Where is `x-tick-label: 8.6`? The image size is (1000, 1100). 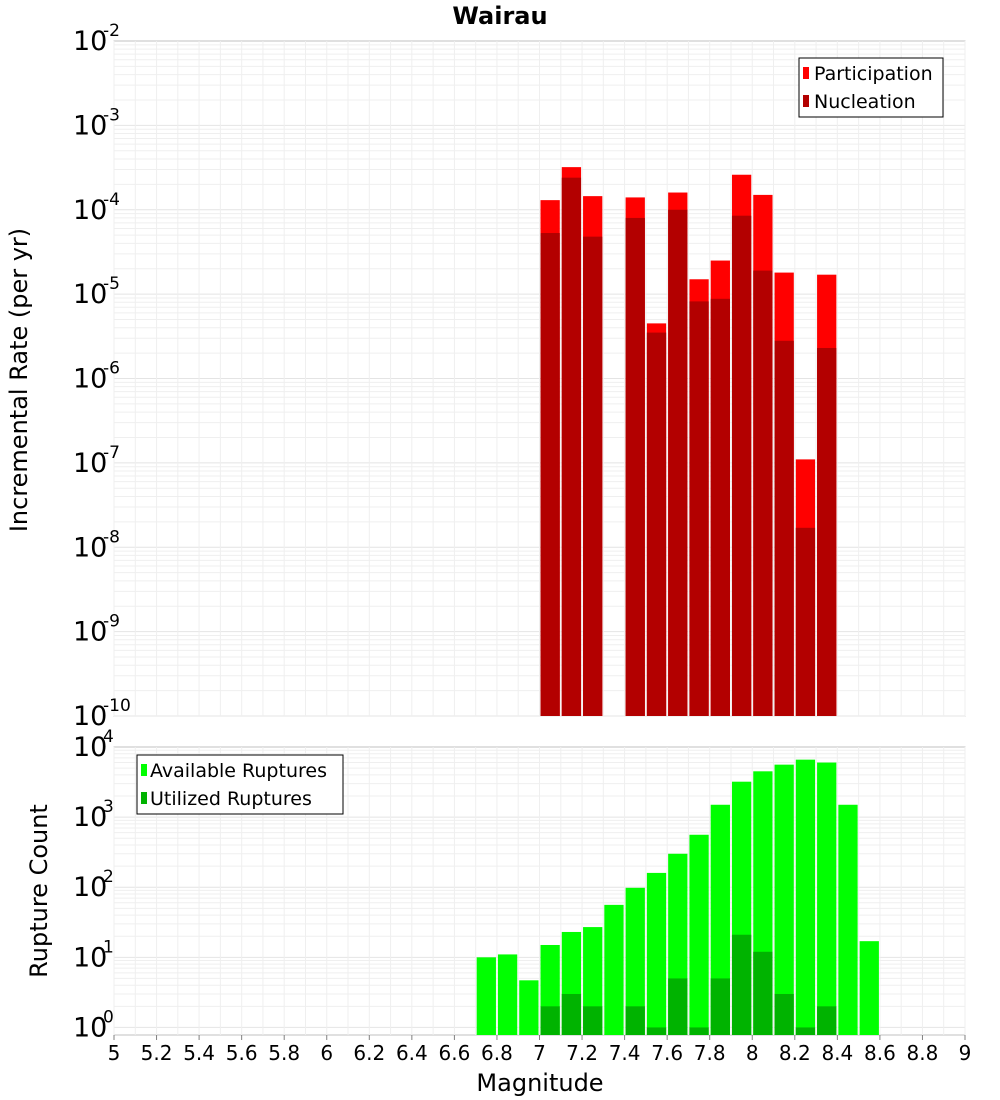
x-tick-label: 8.6 is located at coordinates (880, 1053).